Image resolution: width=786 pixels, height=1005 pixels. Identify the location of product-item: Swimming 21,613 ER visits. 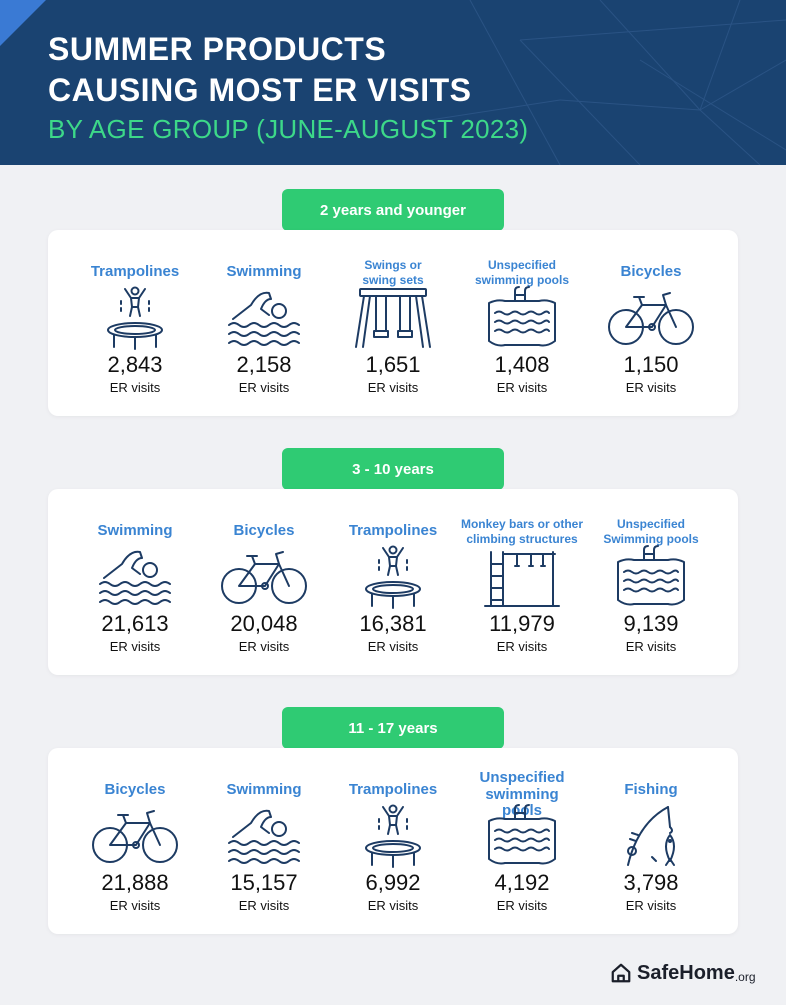
(135, 582).